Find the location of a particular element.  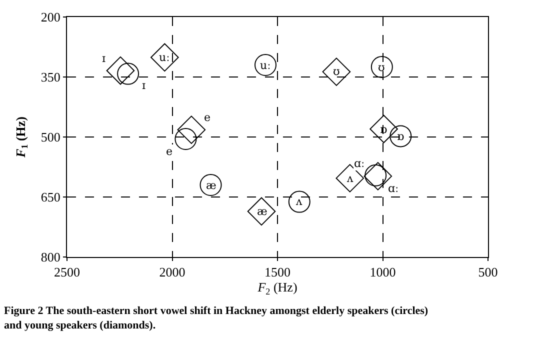

x-axis-title: F$_{2}$ (Hz) is located at coordinates (277, 288).